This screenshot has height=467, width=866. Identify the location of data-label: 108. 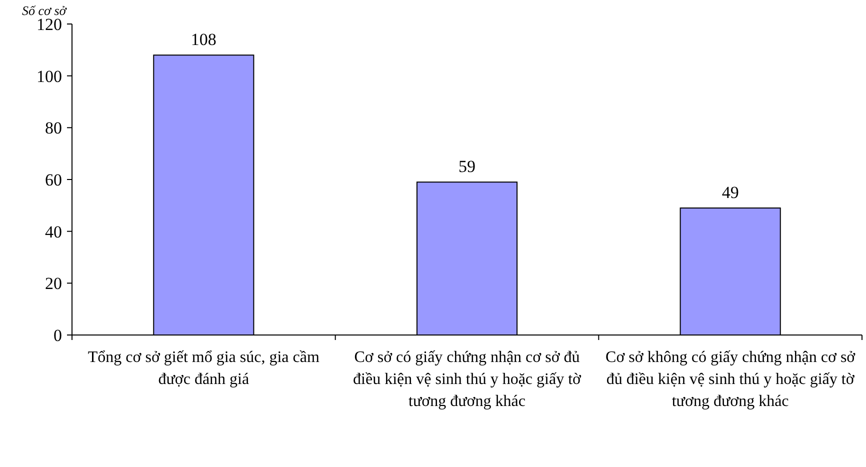
(203, 40).